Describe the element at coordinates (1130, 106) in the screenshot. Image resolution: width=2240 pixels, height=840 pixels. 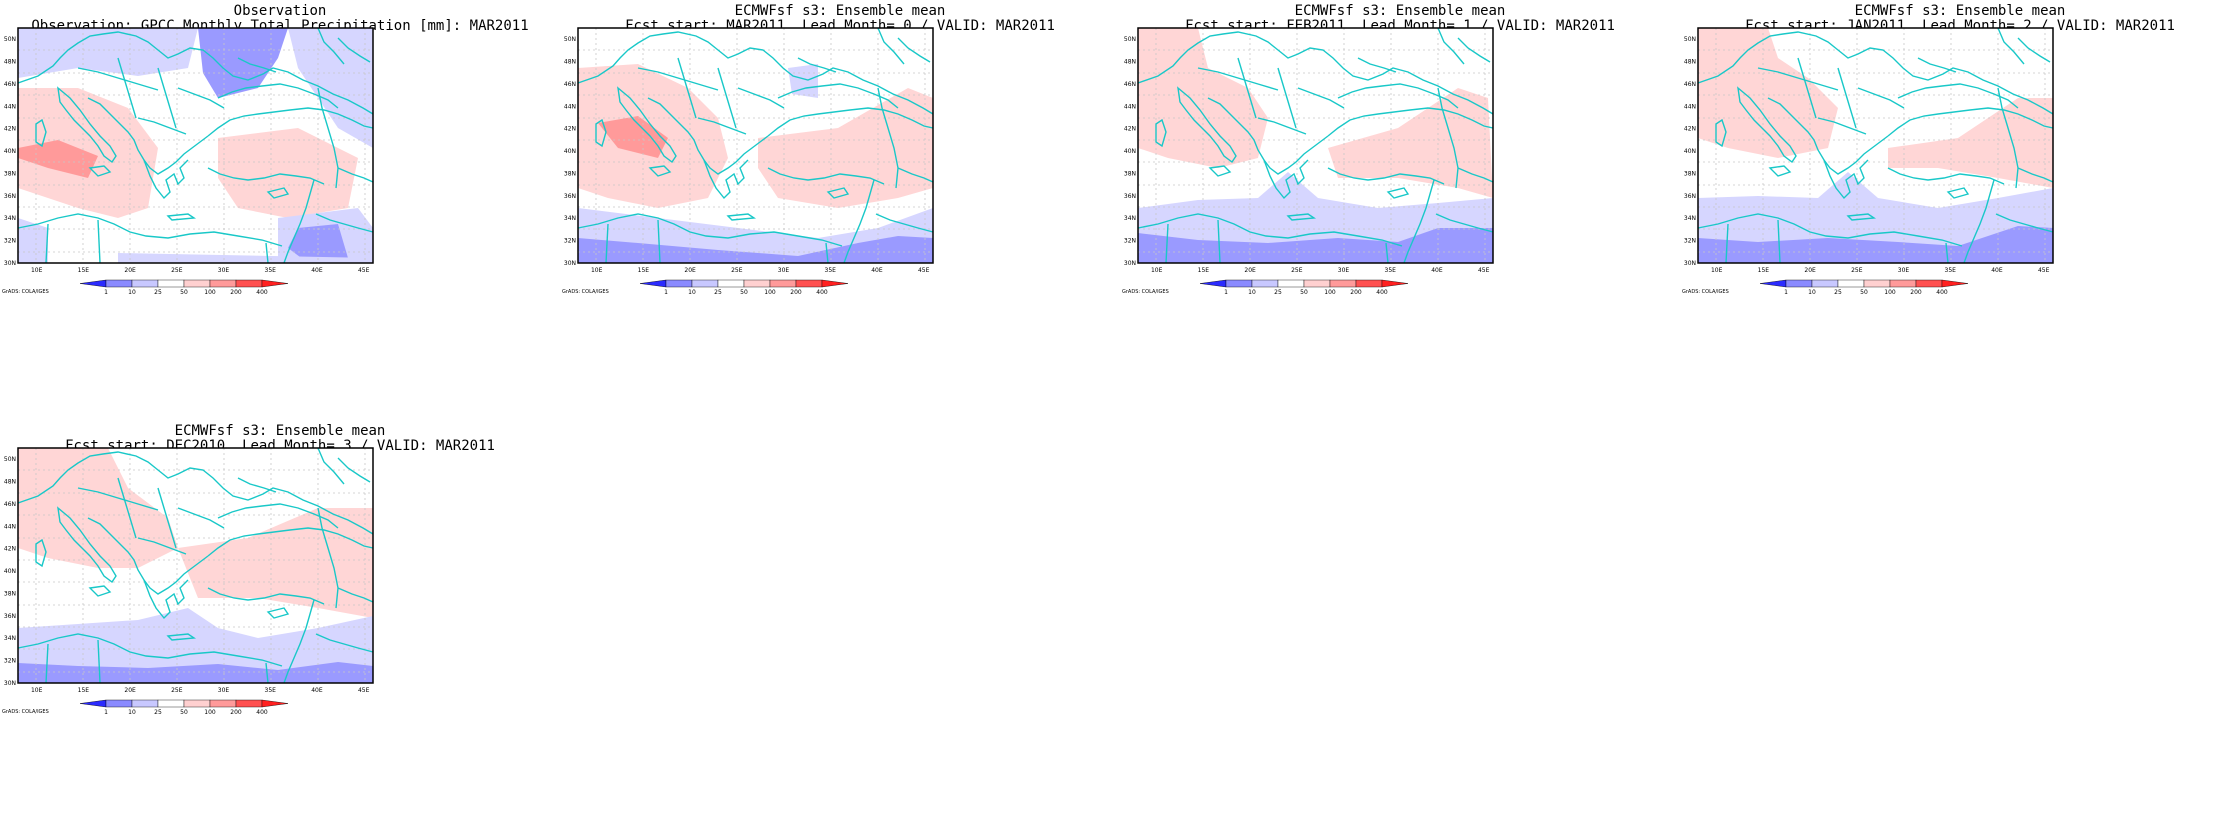
I see `lat-tick-label: 44N` at that location.